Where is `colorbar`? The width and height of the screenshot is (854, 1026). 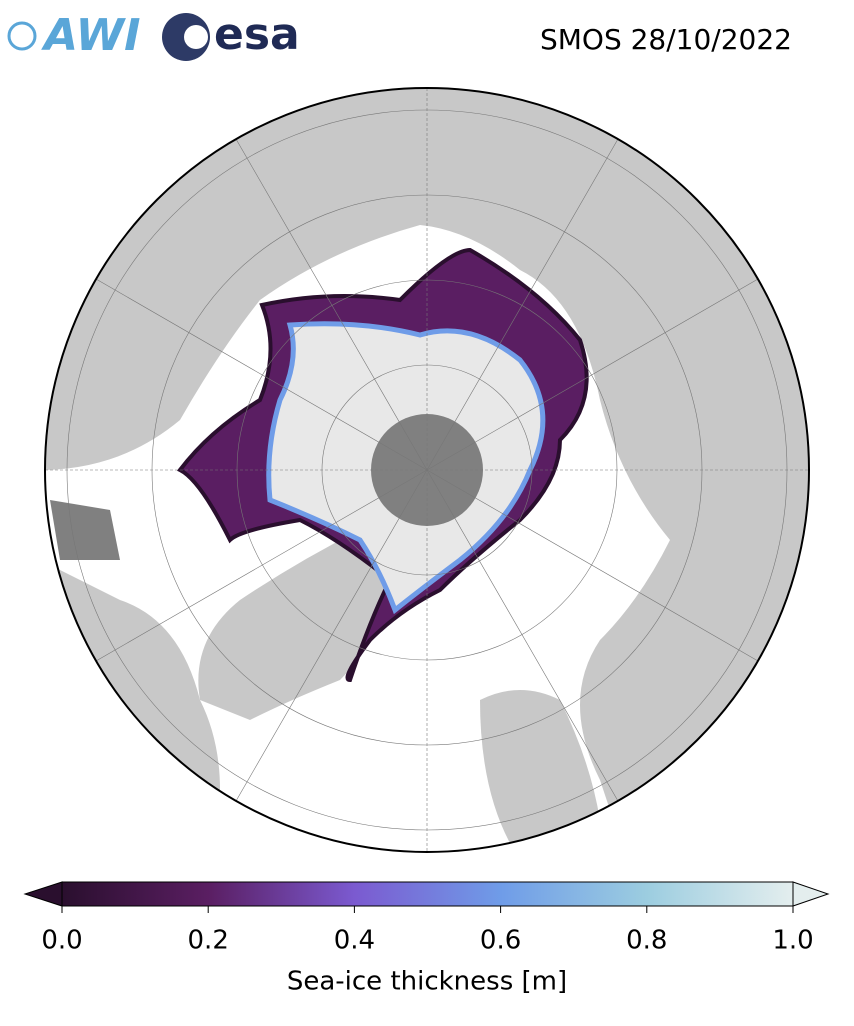
colorbar is located at coordinates (426, 897).